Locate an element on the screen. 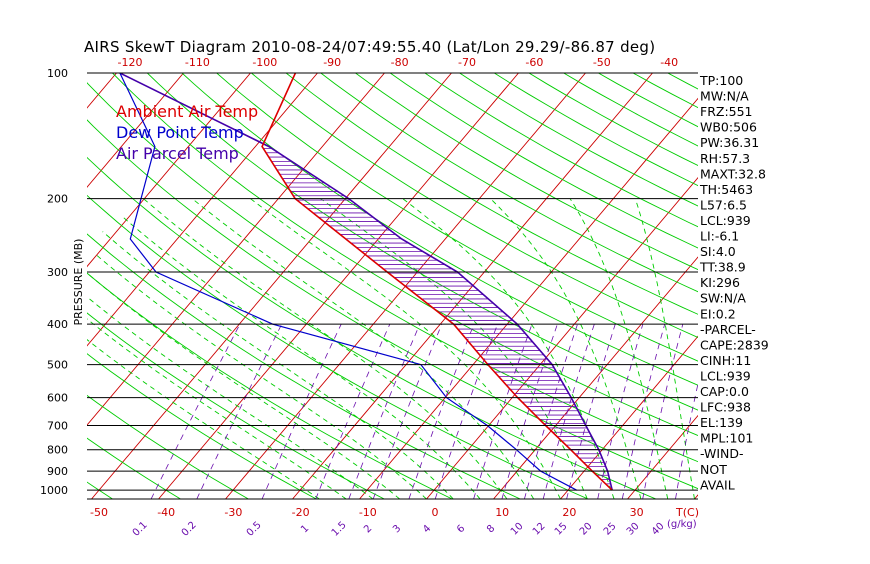 This screenshot has width=870, height=564. stat-line: KI:296 is located at coordinates (720, 282).